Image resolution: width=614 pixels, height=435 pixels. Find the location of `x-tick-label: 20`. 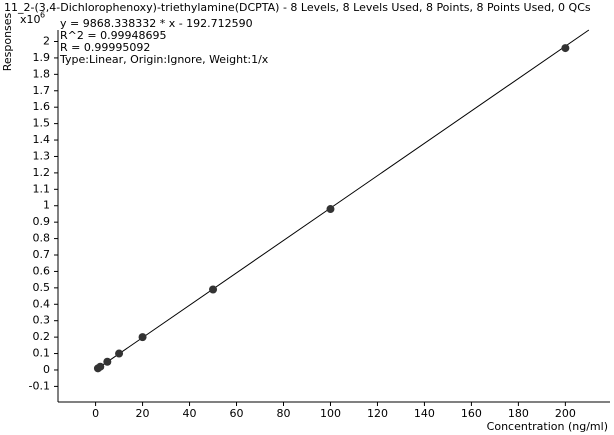

x-tick-label: 20 is located at coordinates (143, 413).